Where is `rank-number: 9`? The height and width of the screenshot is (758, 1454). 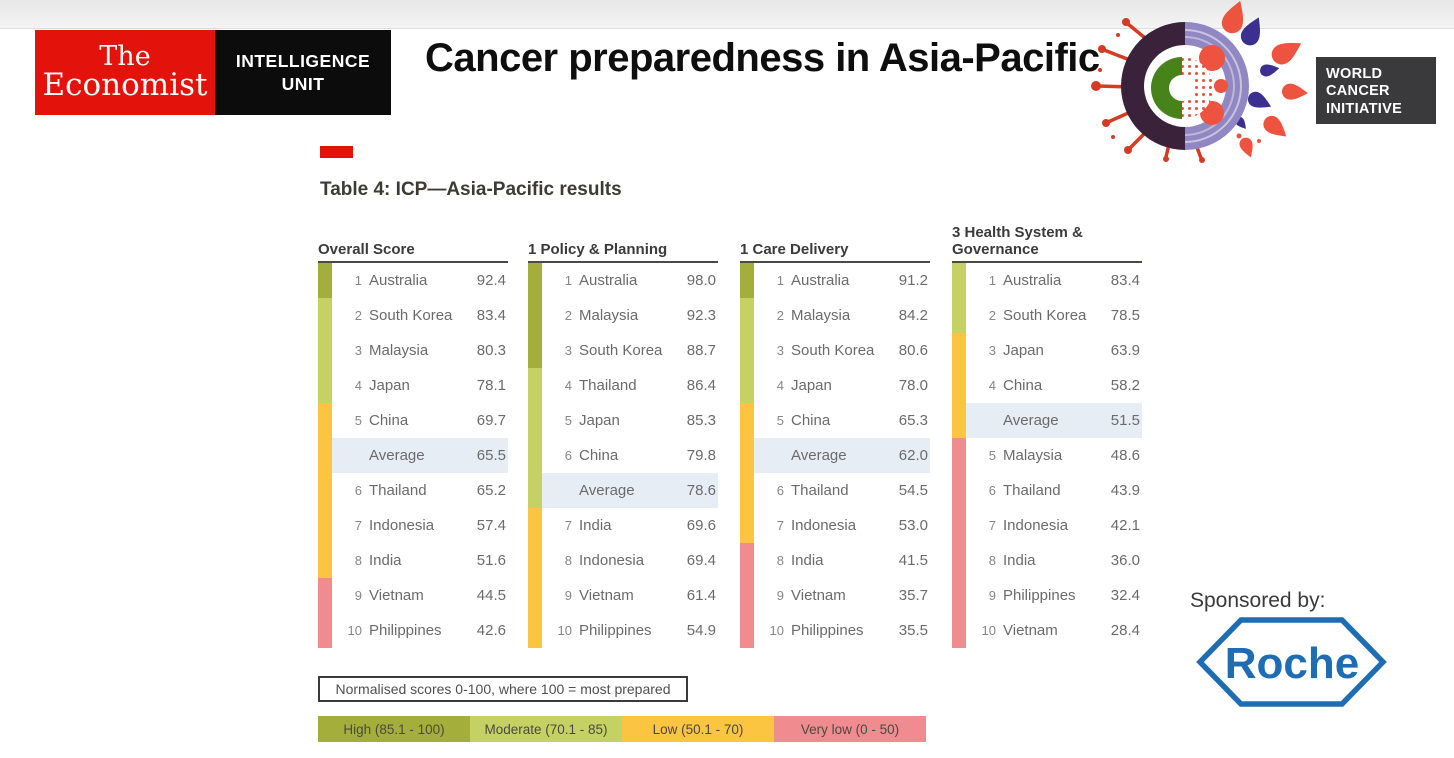
rank-number: 9 is located at coordinates (568, 595).